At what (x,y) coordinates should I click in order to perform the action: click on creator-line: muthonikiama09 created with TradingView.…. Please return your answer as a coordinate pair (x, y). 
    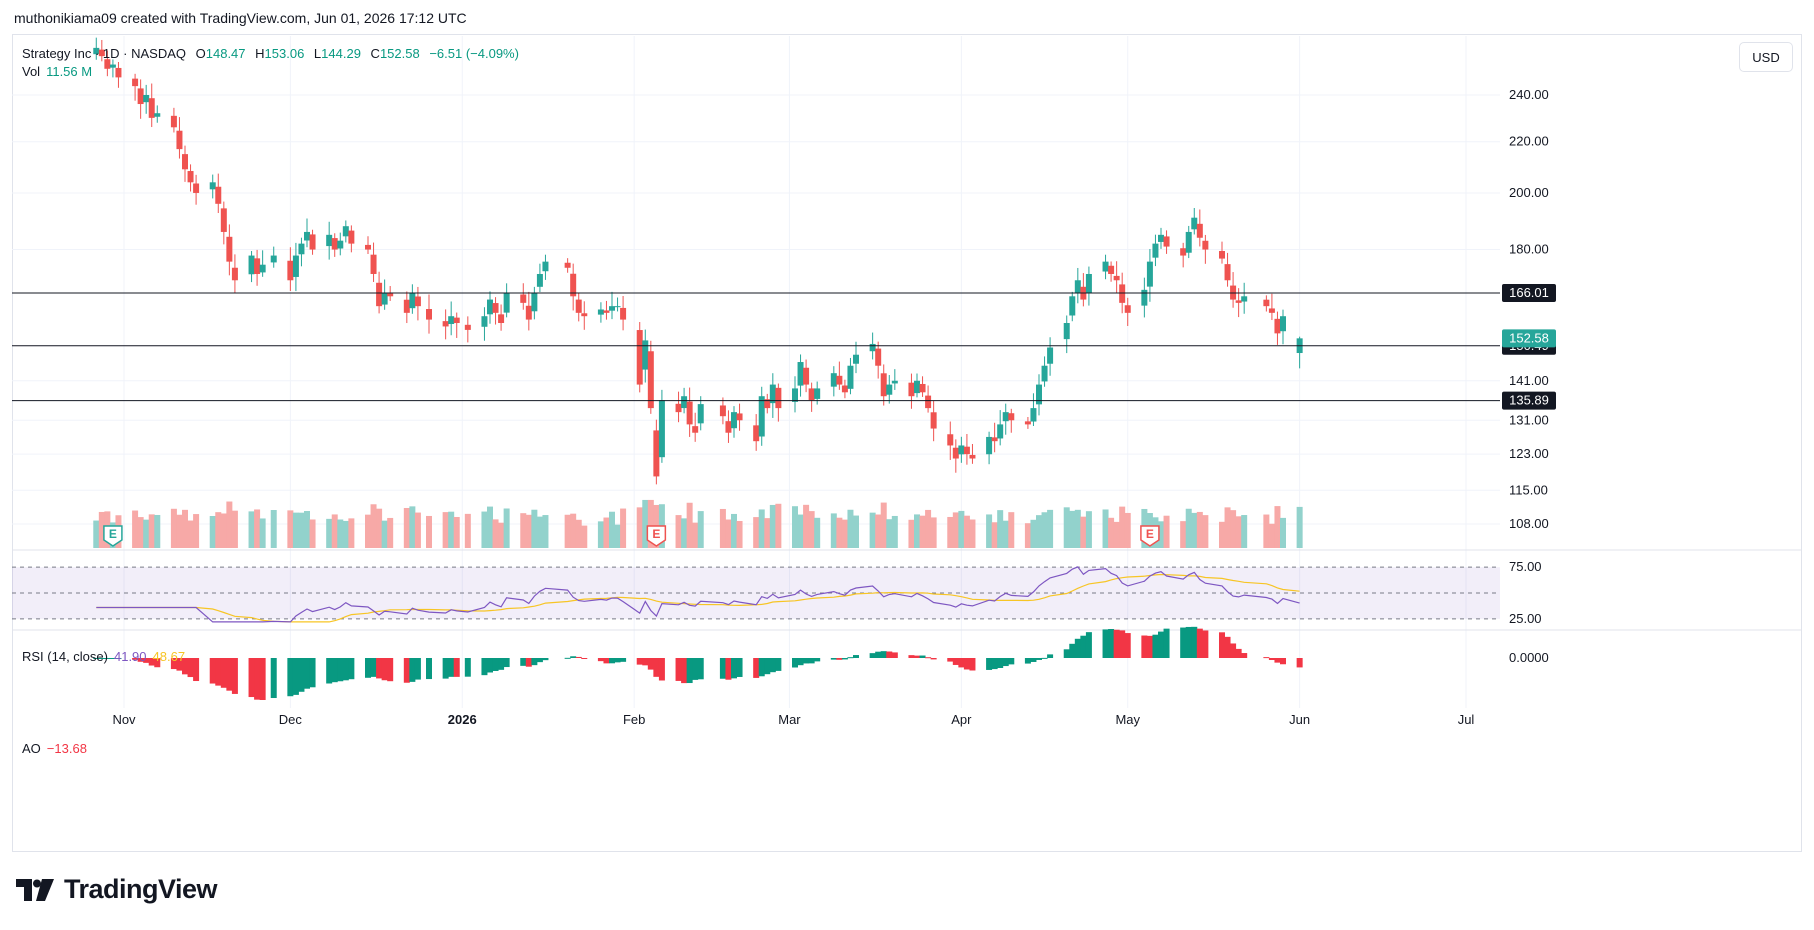
    Looking at the image, I should click on (240, 18).